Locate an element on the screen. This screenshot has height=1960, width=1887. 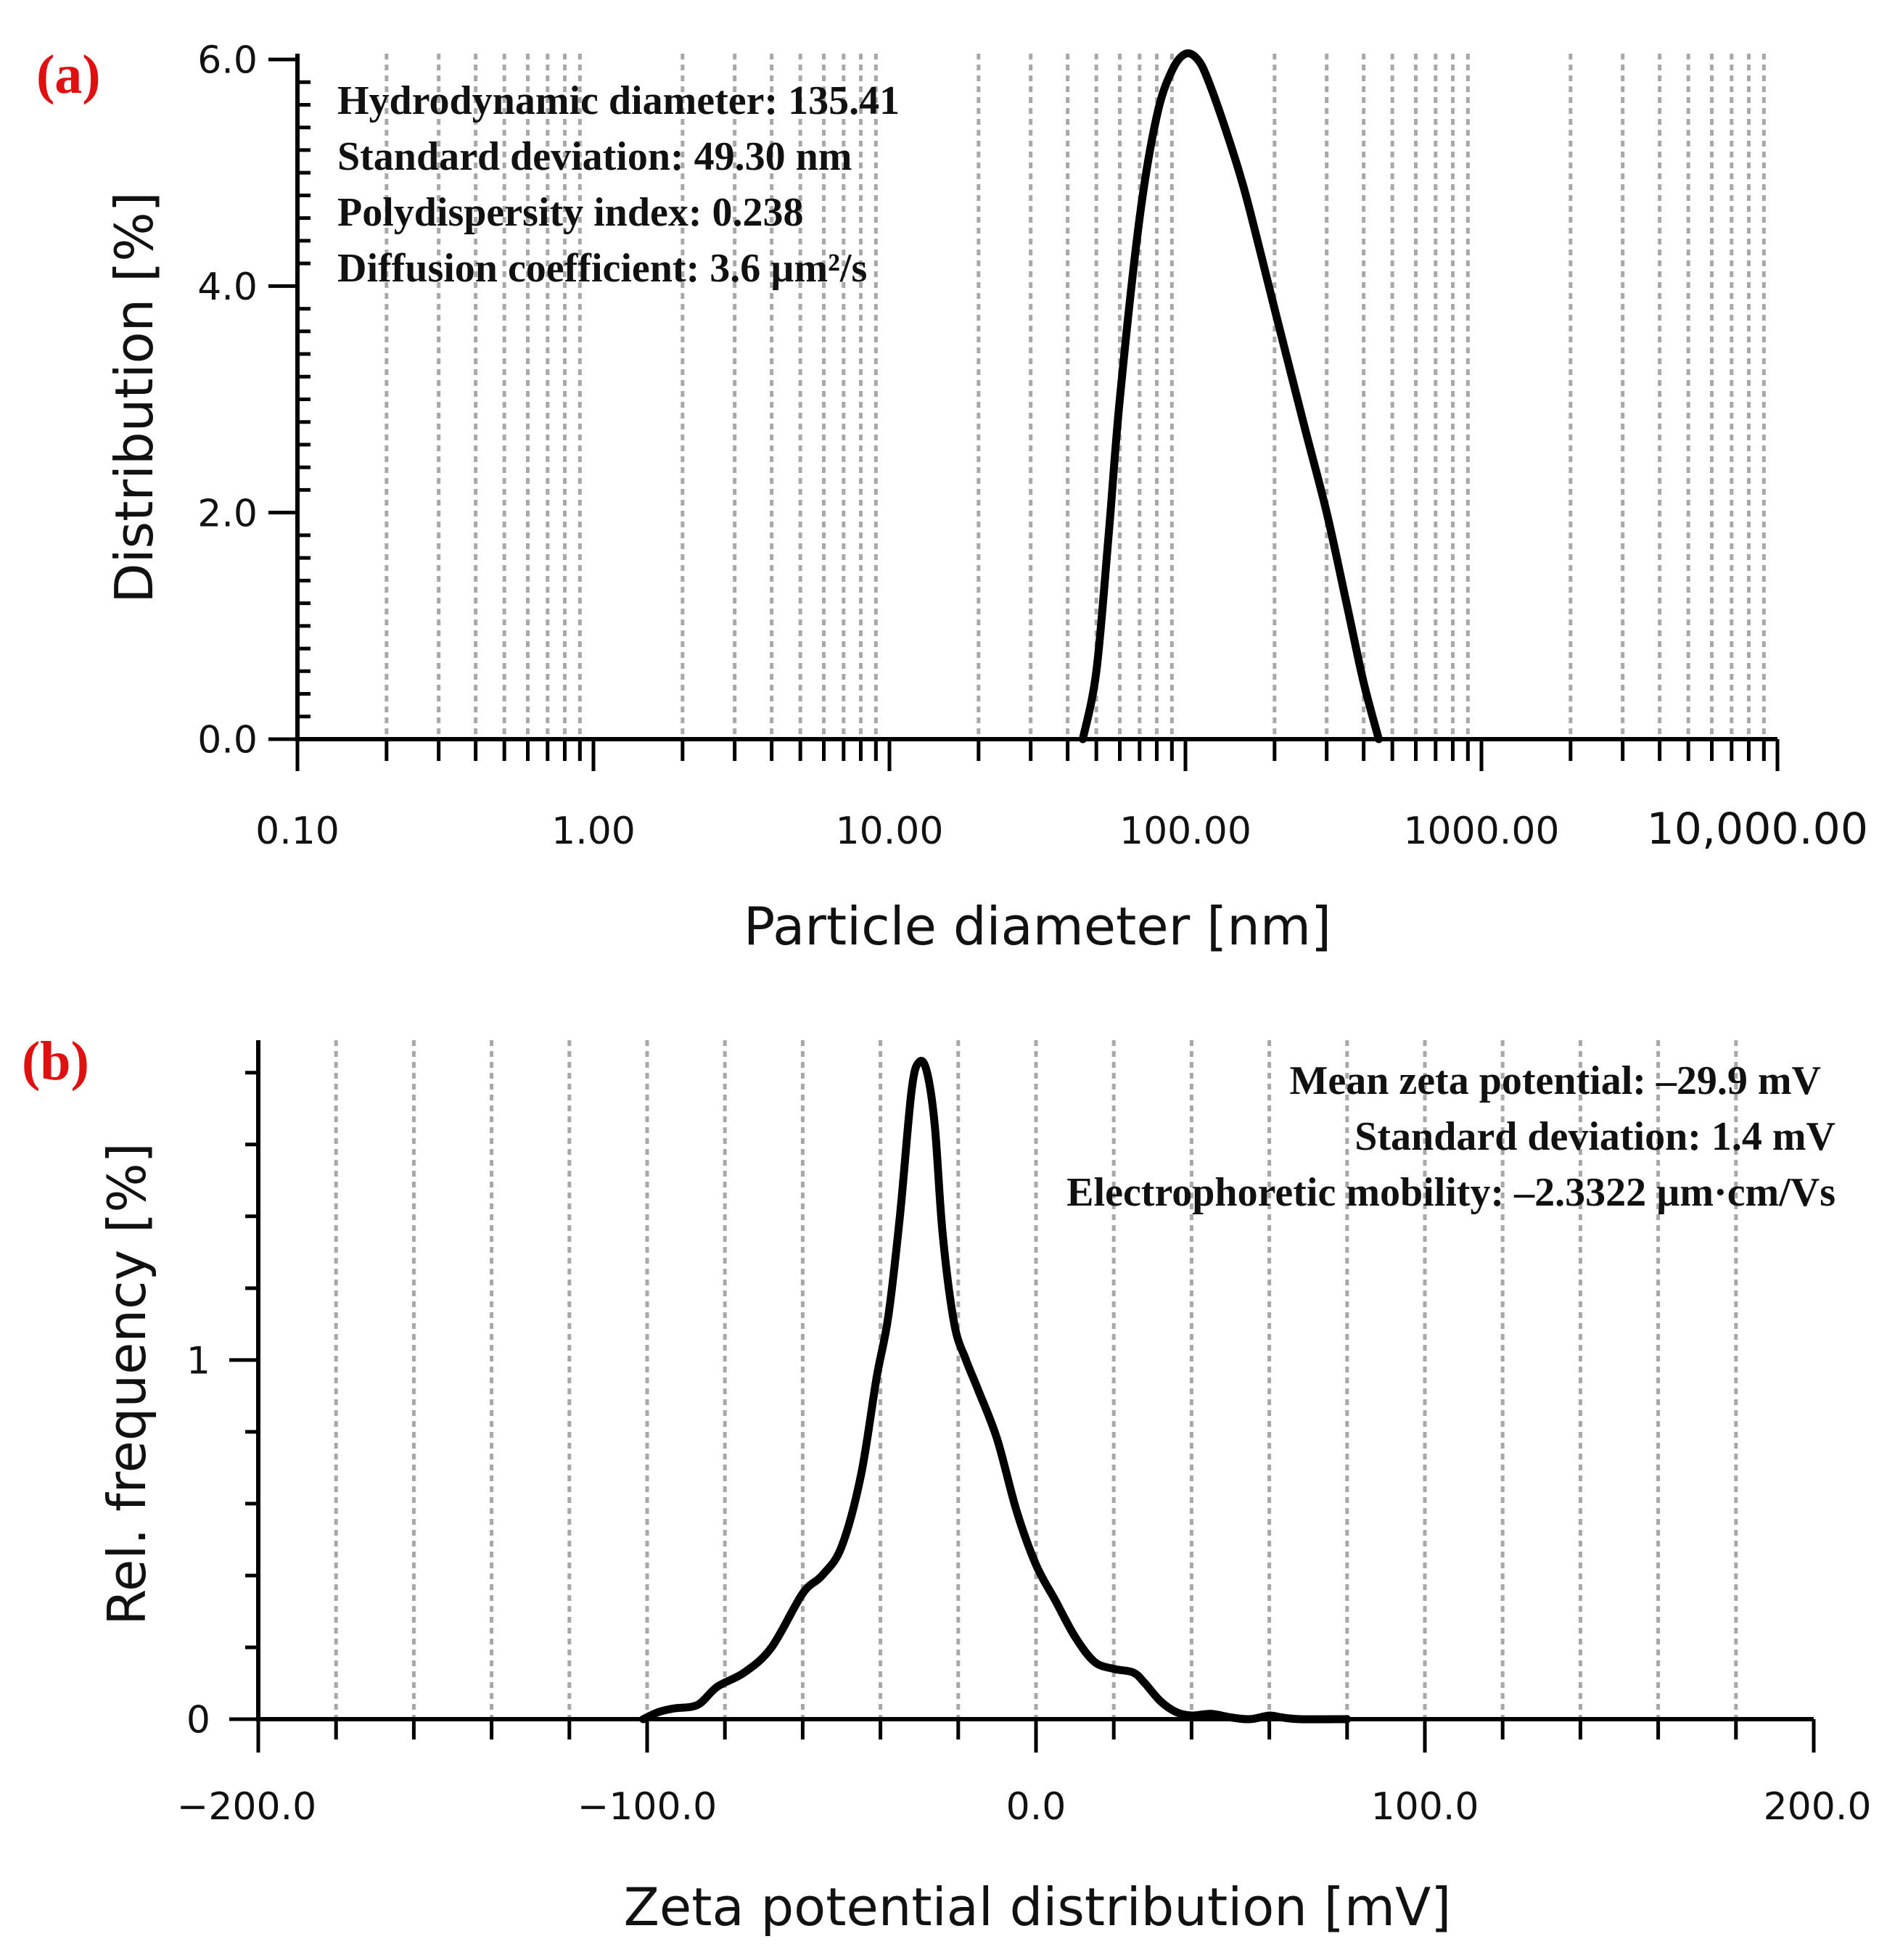
panel-b-x-axis-title: Zeta potential distribution [mV] is located at coordinates (1038, 1907).